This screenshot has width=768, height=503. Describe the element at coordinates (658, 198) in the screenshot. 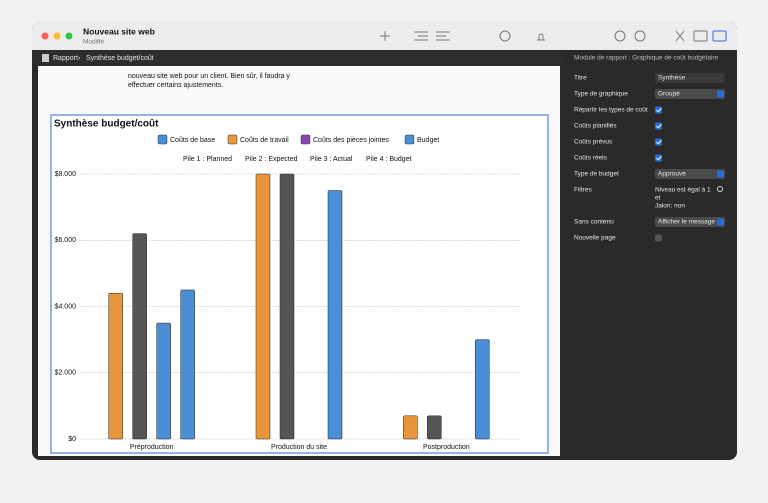

I see `filter-line: et` at that location.